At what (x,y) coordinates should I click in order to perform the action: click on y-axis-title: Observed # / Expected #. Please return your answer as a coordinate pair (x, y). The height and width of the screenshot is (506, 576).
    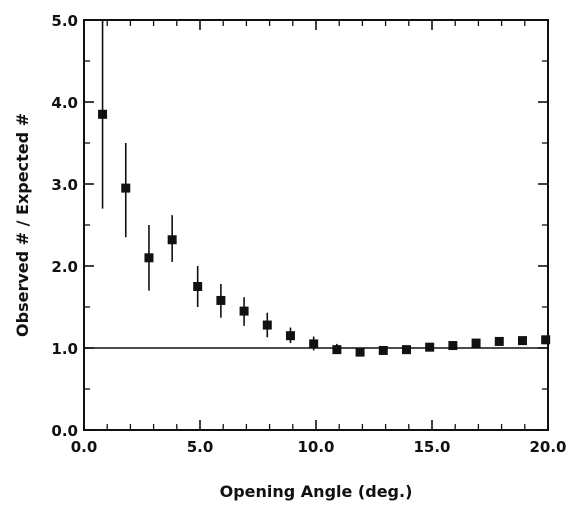
    Looking at the image, I should click on (22, 225).